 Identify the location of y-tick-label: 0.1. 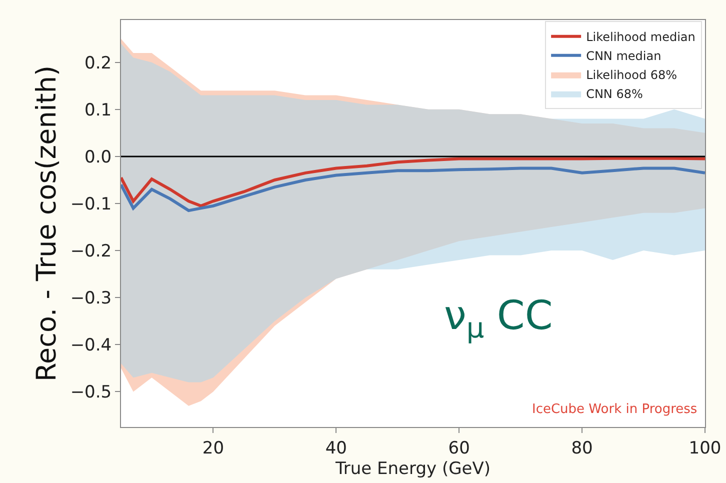
(98, 110).